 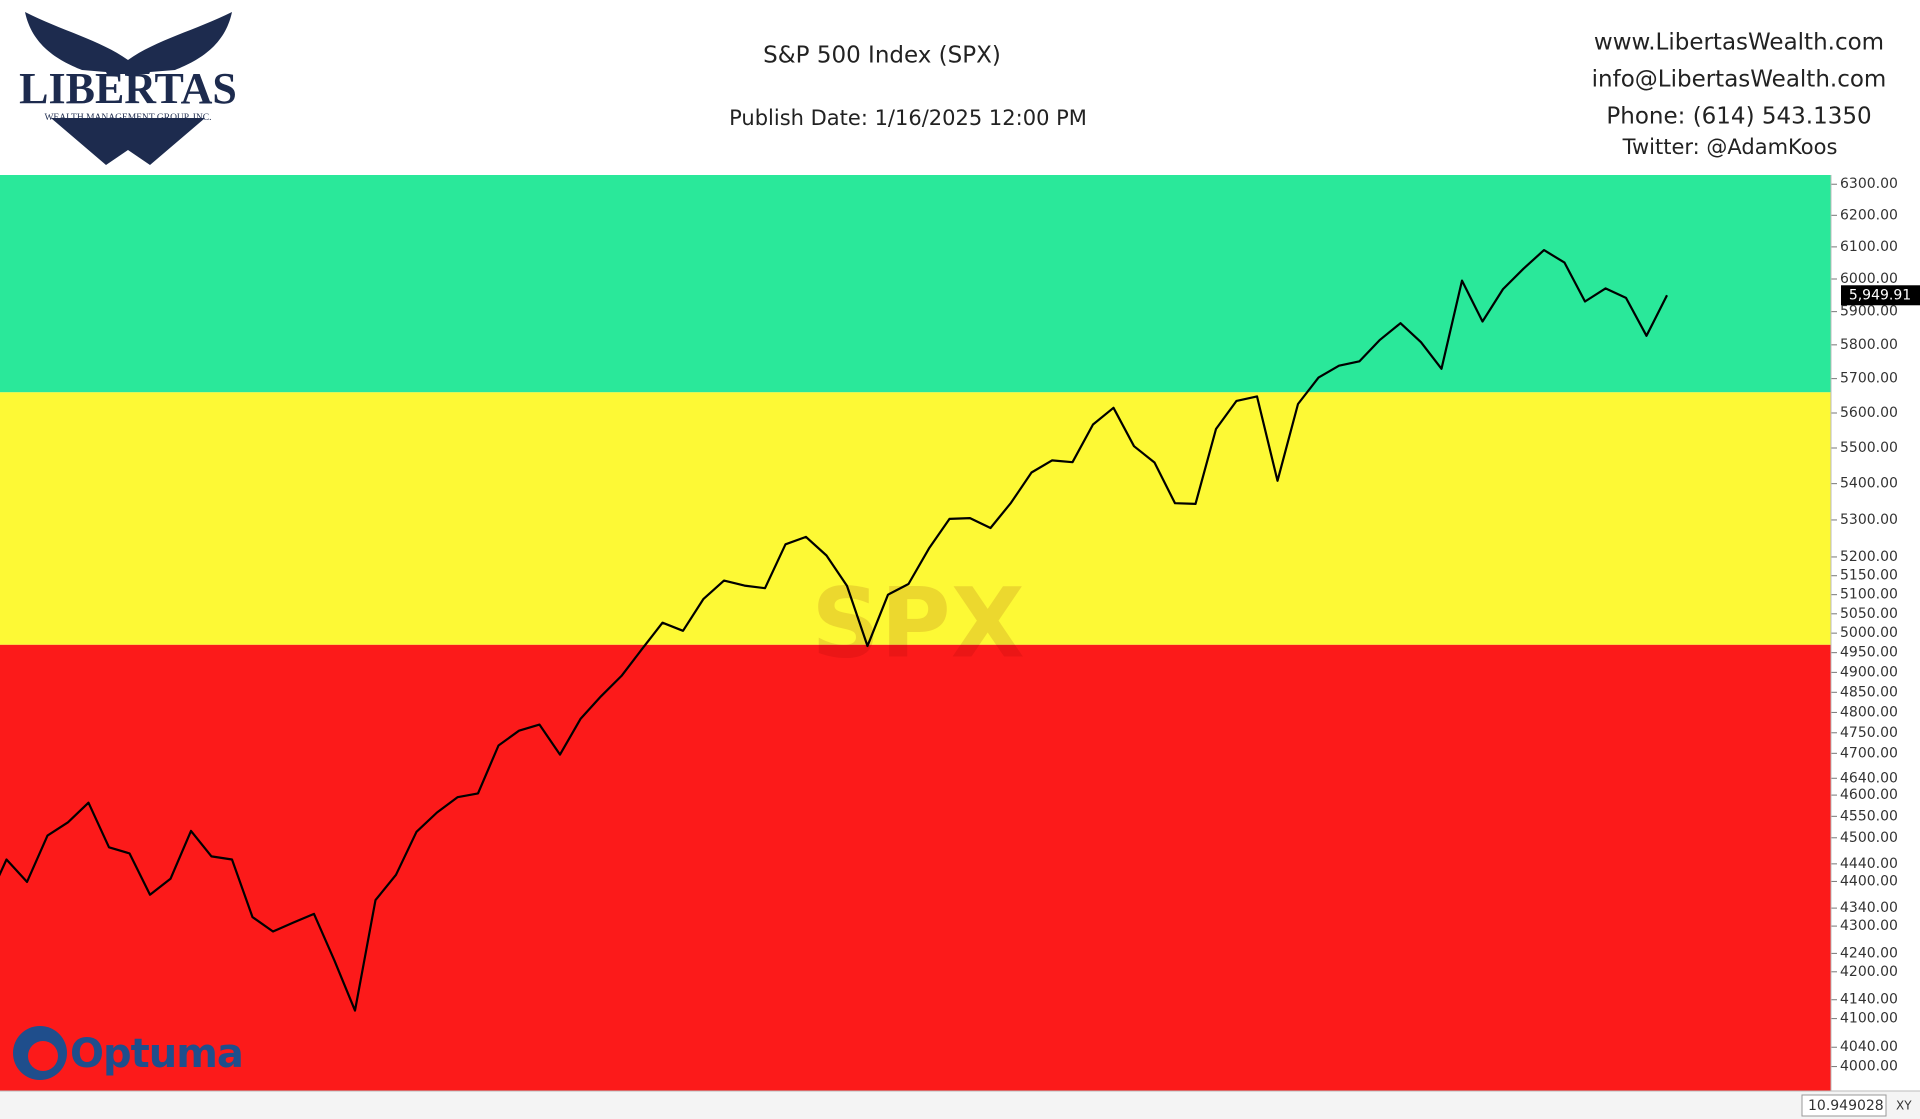 What do you see at coordinates (1869, 753) in the screenshot?
I see `y-tick-label: 4700.00` at bounding box center [1869, 753].